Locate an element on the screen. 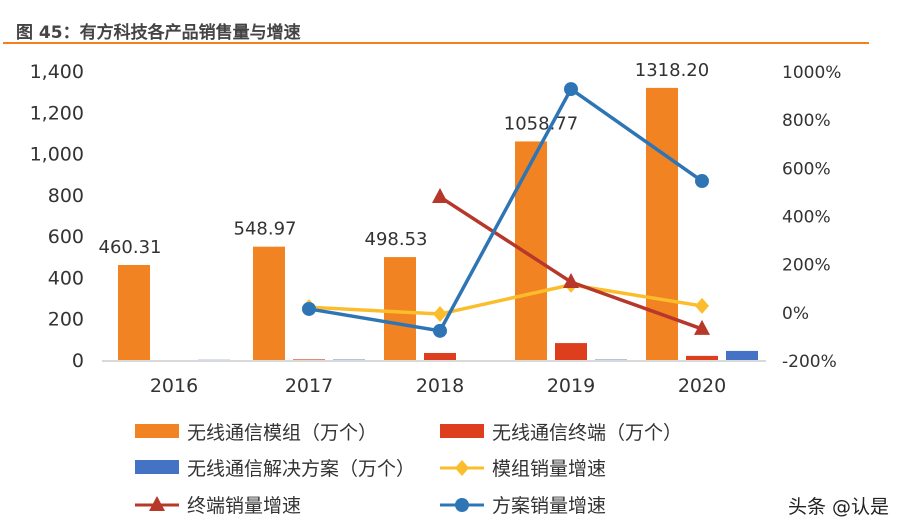 The height and width of the screenshot is (529, 907). legend-label: 终端销量增速 is located at coordinates (244, 506).